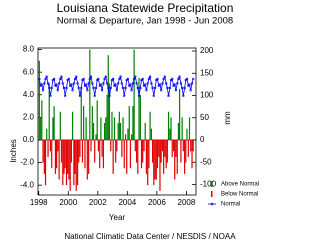 The height and width of the screenshot is (245, 320). What do you see at coordinates (208, 184) in the screenshot?
I see `y2-tick-label: -100` at bounding box center [208, 184].